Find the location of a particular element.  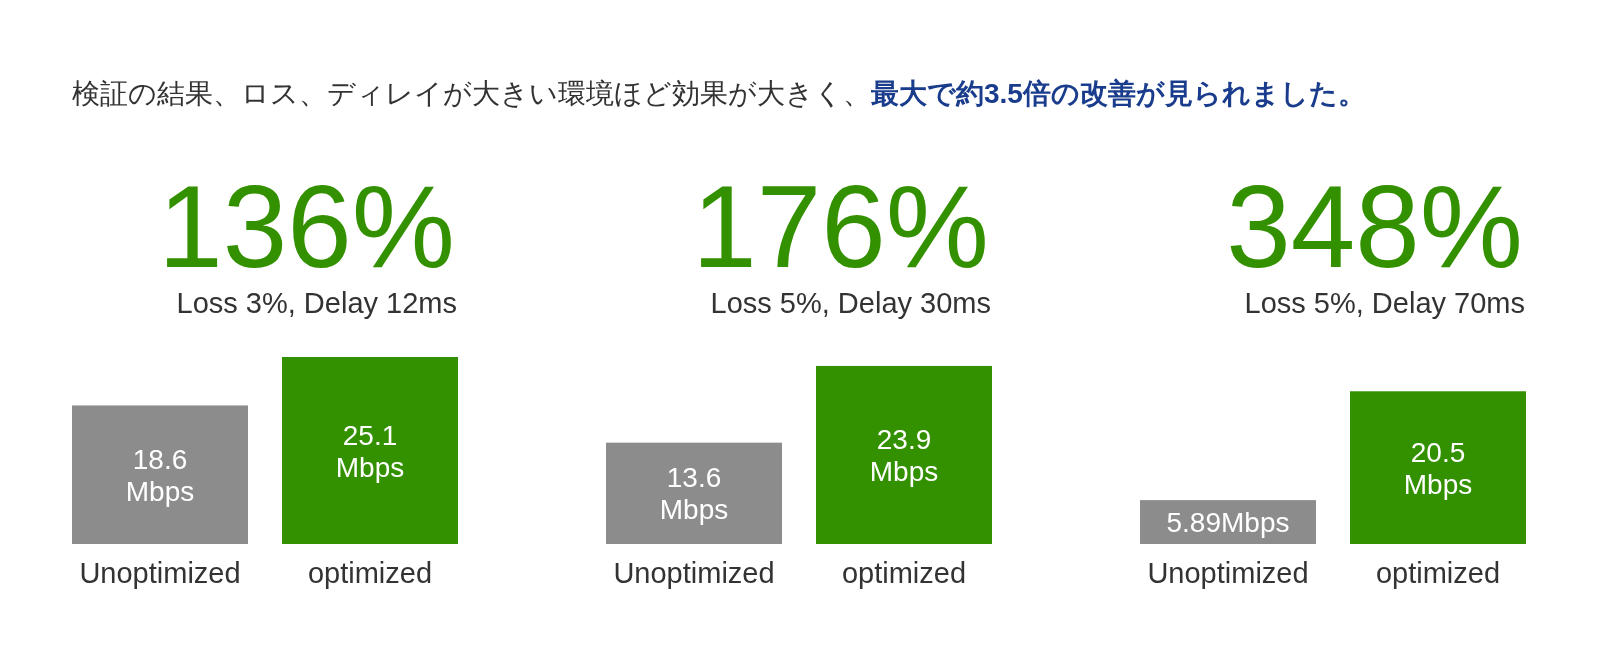

data-label: 13.6 Mbps is located at coordinates (694, 494).